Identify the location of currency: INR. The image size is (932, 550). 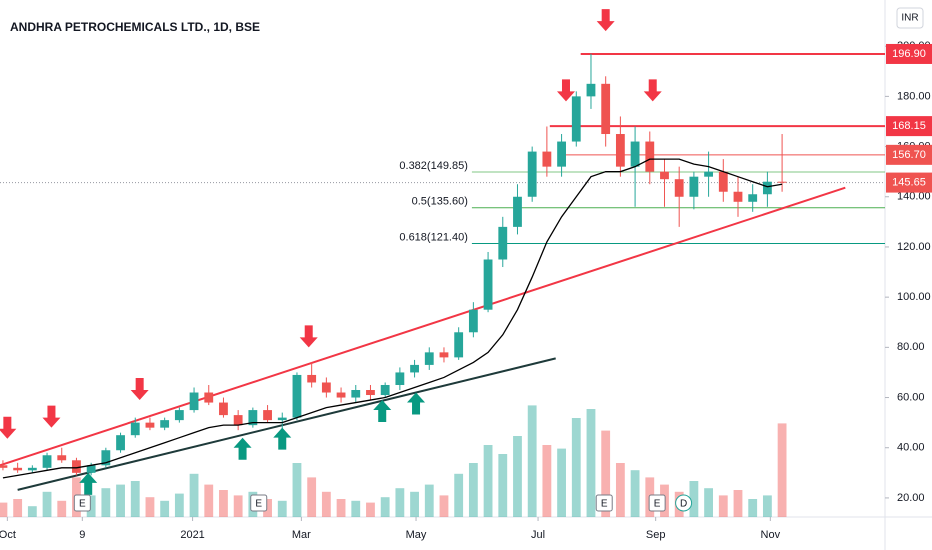
(909, 18).